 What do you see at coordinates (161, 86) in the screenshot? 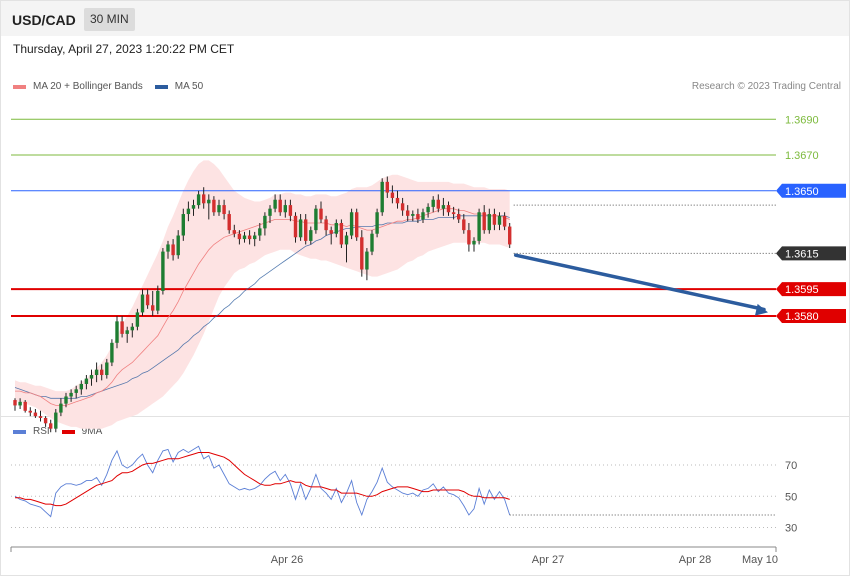
I see `ma50-legend-swatch` at bounding box center [161, 86].